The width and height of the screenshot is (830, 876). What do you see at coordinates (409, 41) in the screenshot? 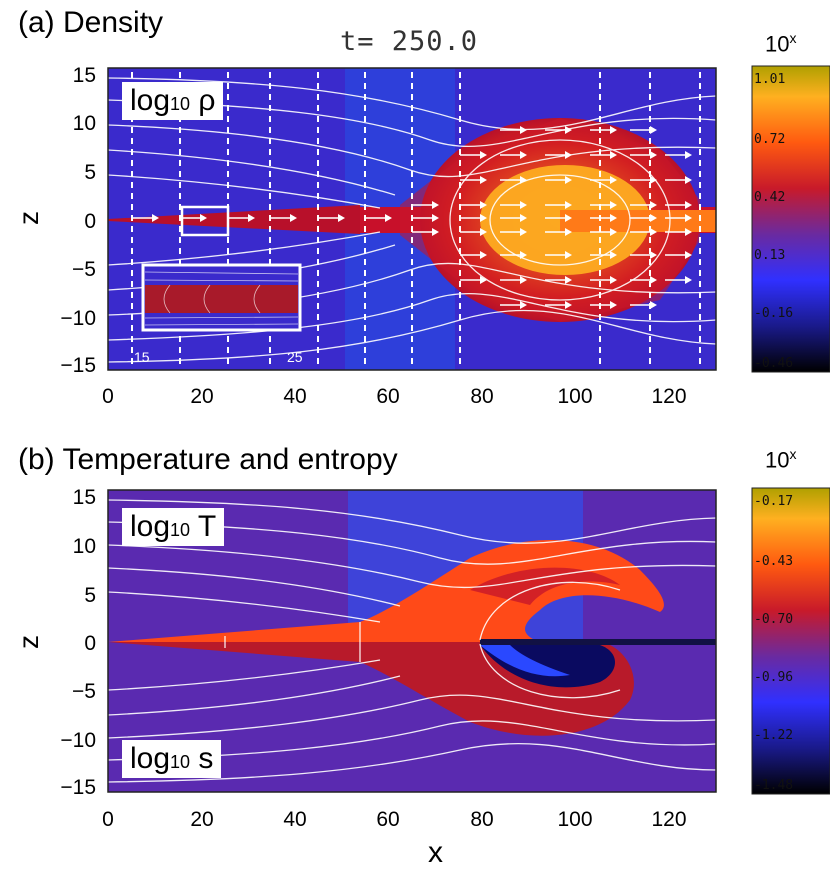
I see `time-label: t= 250.0` at bounding box center [409, 41].